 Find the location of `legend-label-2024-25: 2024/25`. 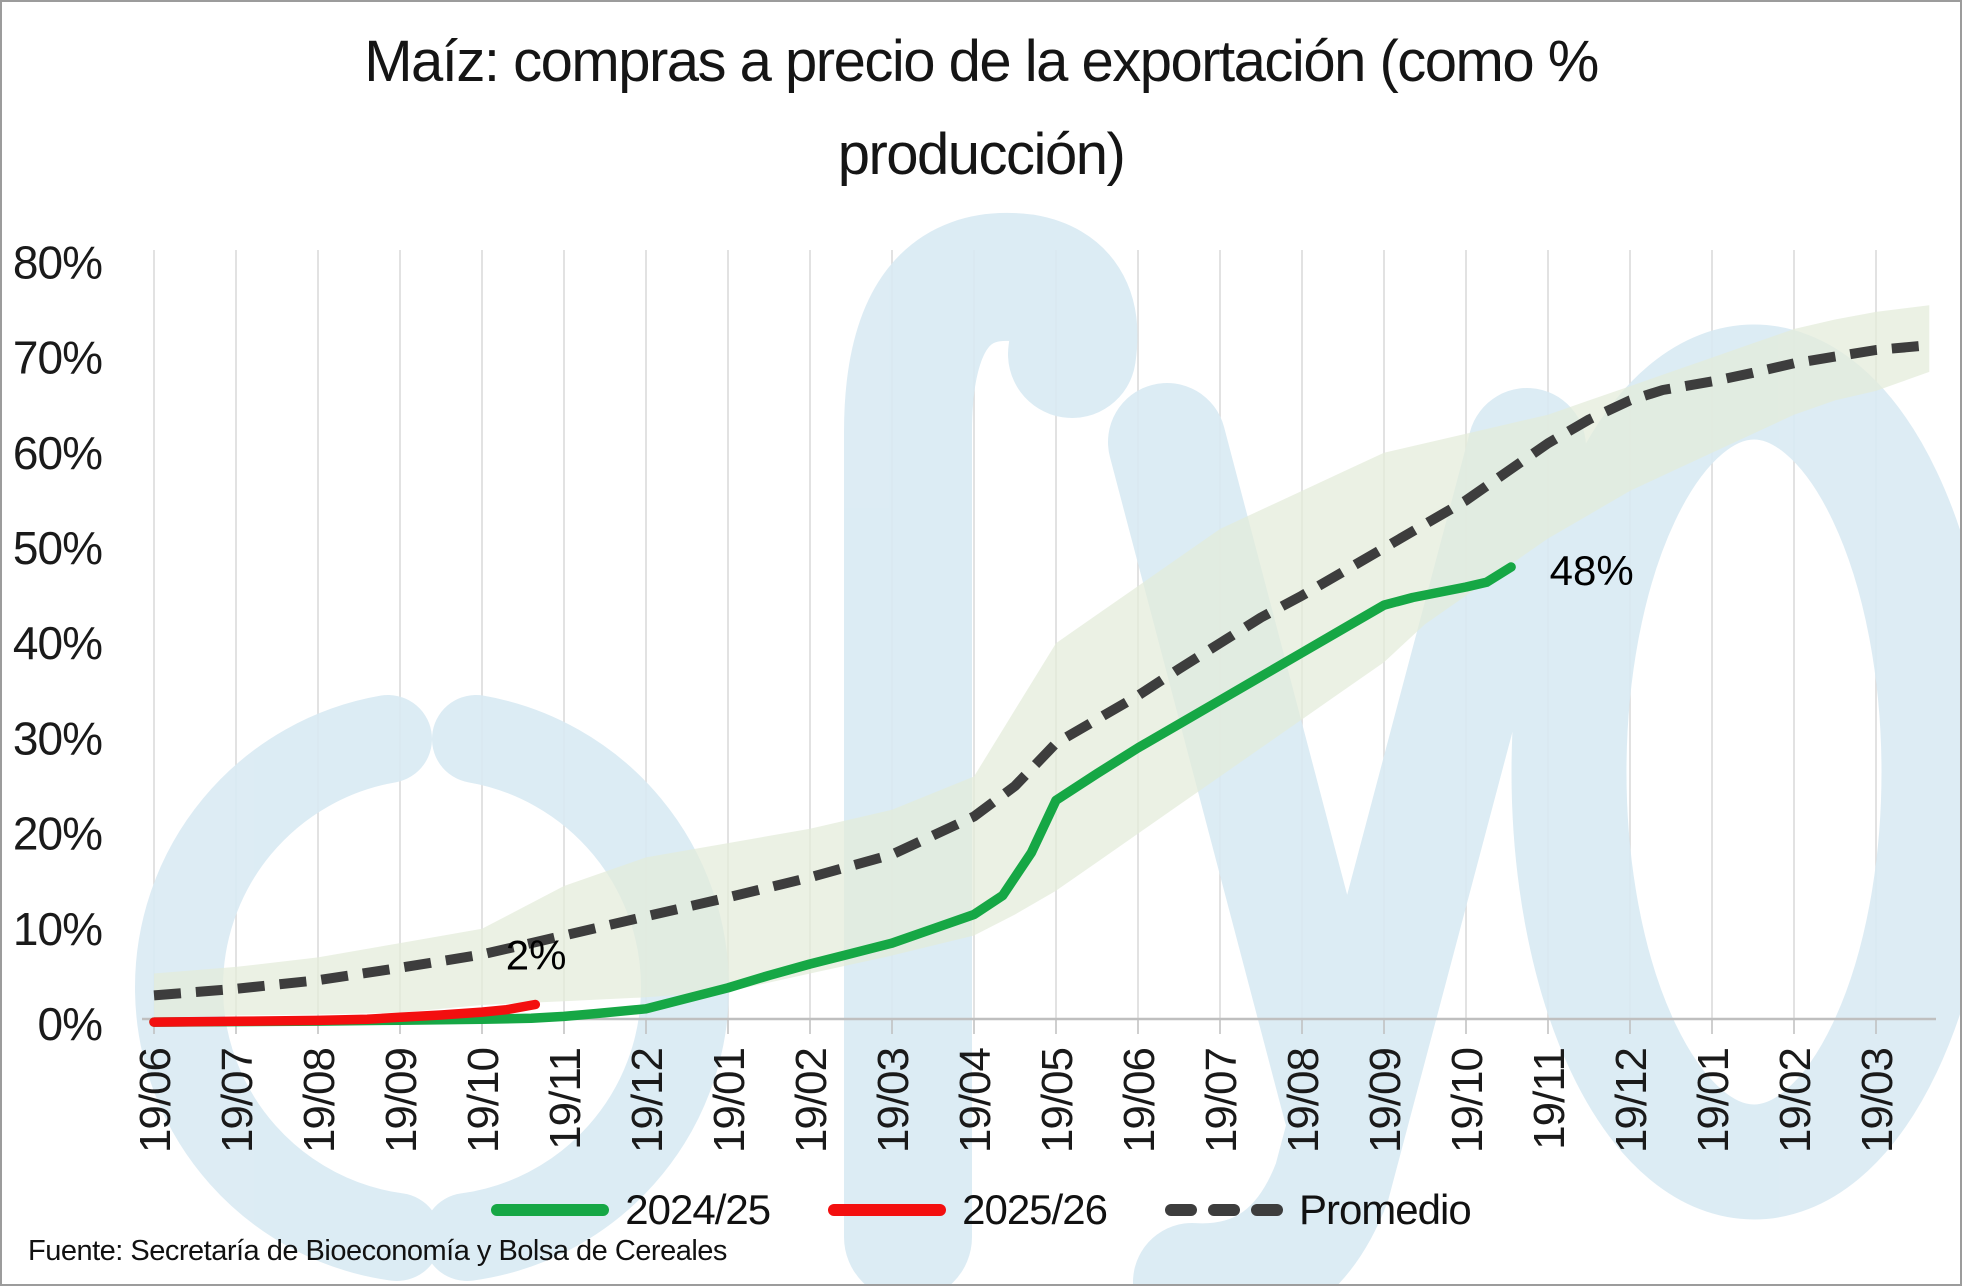

legend-label-2024-25: 2024/25 is located at coordinates (698, 1209).